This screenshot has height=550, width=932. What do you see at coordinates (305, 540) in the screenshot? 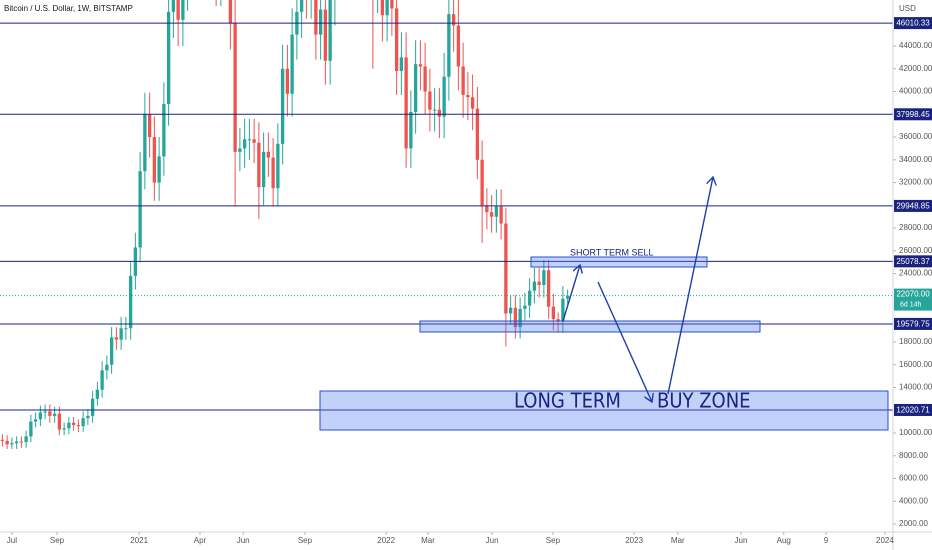
I see `x-tick-label: Sep` at bounding box center [305, 540].